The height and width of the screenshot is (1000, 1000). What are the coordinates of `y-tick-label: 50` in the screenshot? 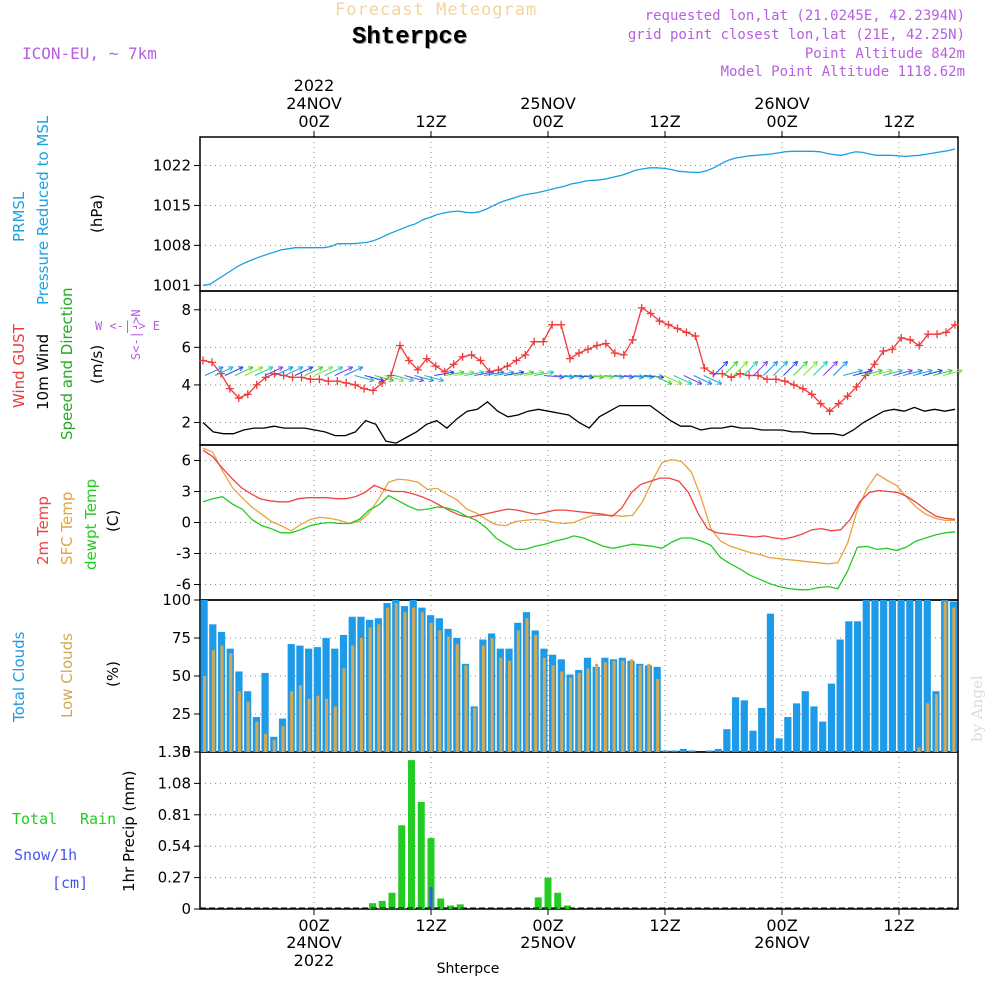 It's located at (181, 676).